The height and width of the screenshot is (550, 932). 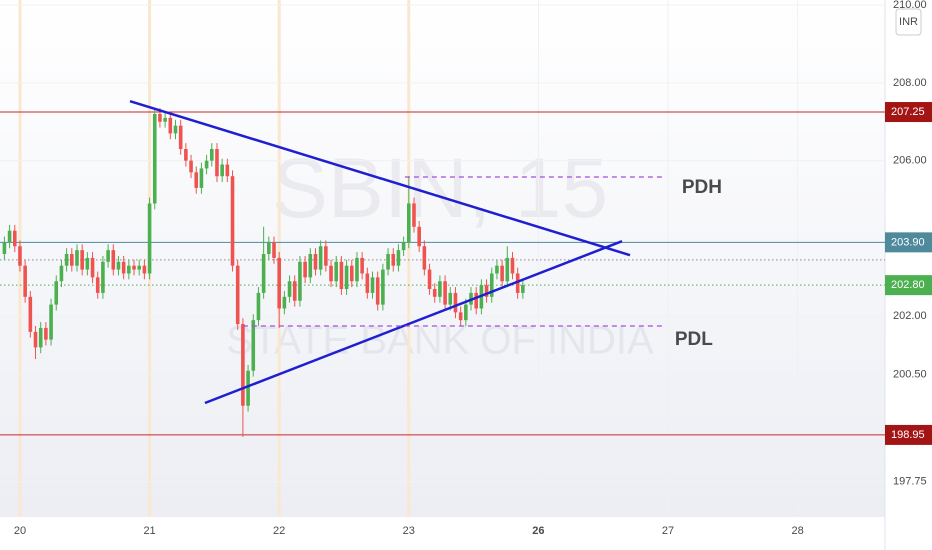 What do you see at coordinates (910, 375) in the screenshot?
I see `y-tick-label: 200.50` at bounding box center [910, 375].